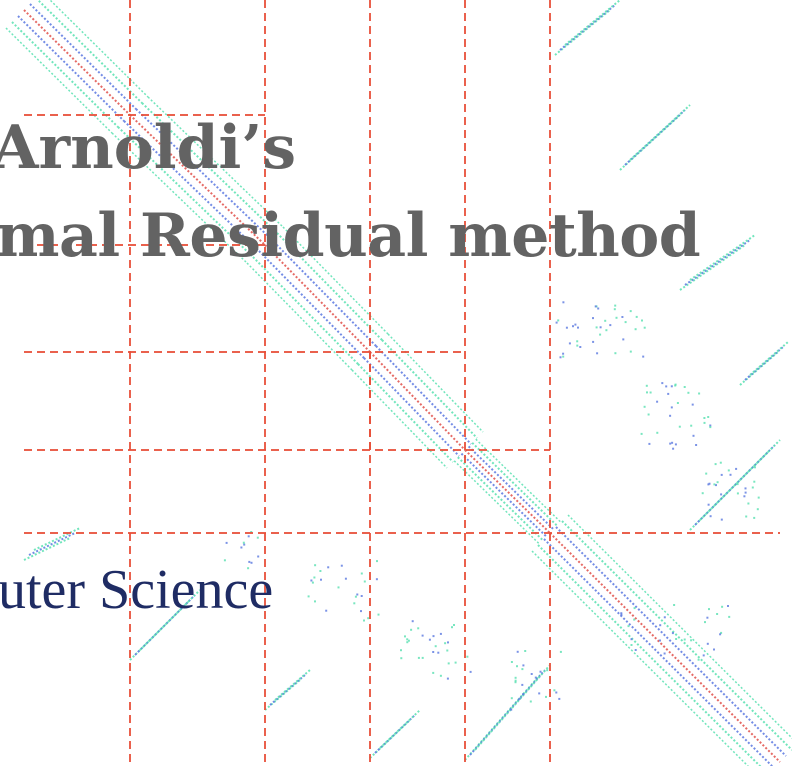 The height and width of the screenshot is (766, 792). I want to click on slide-title-line-1: Arnoldi’s, so click(148, 148).